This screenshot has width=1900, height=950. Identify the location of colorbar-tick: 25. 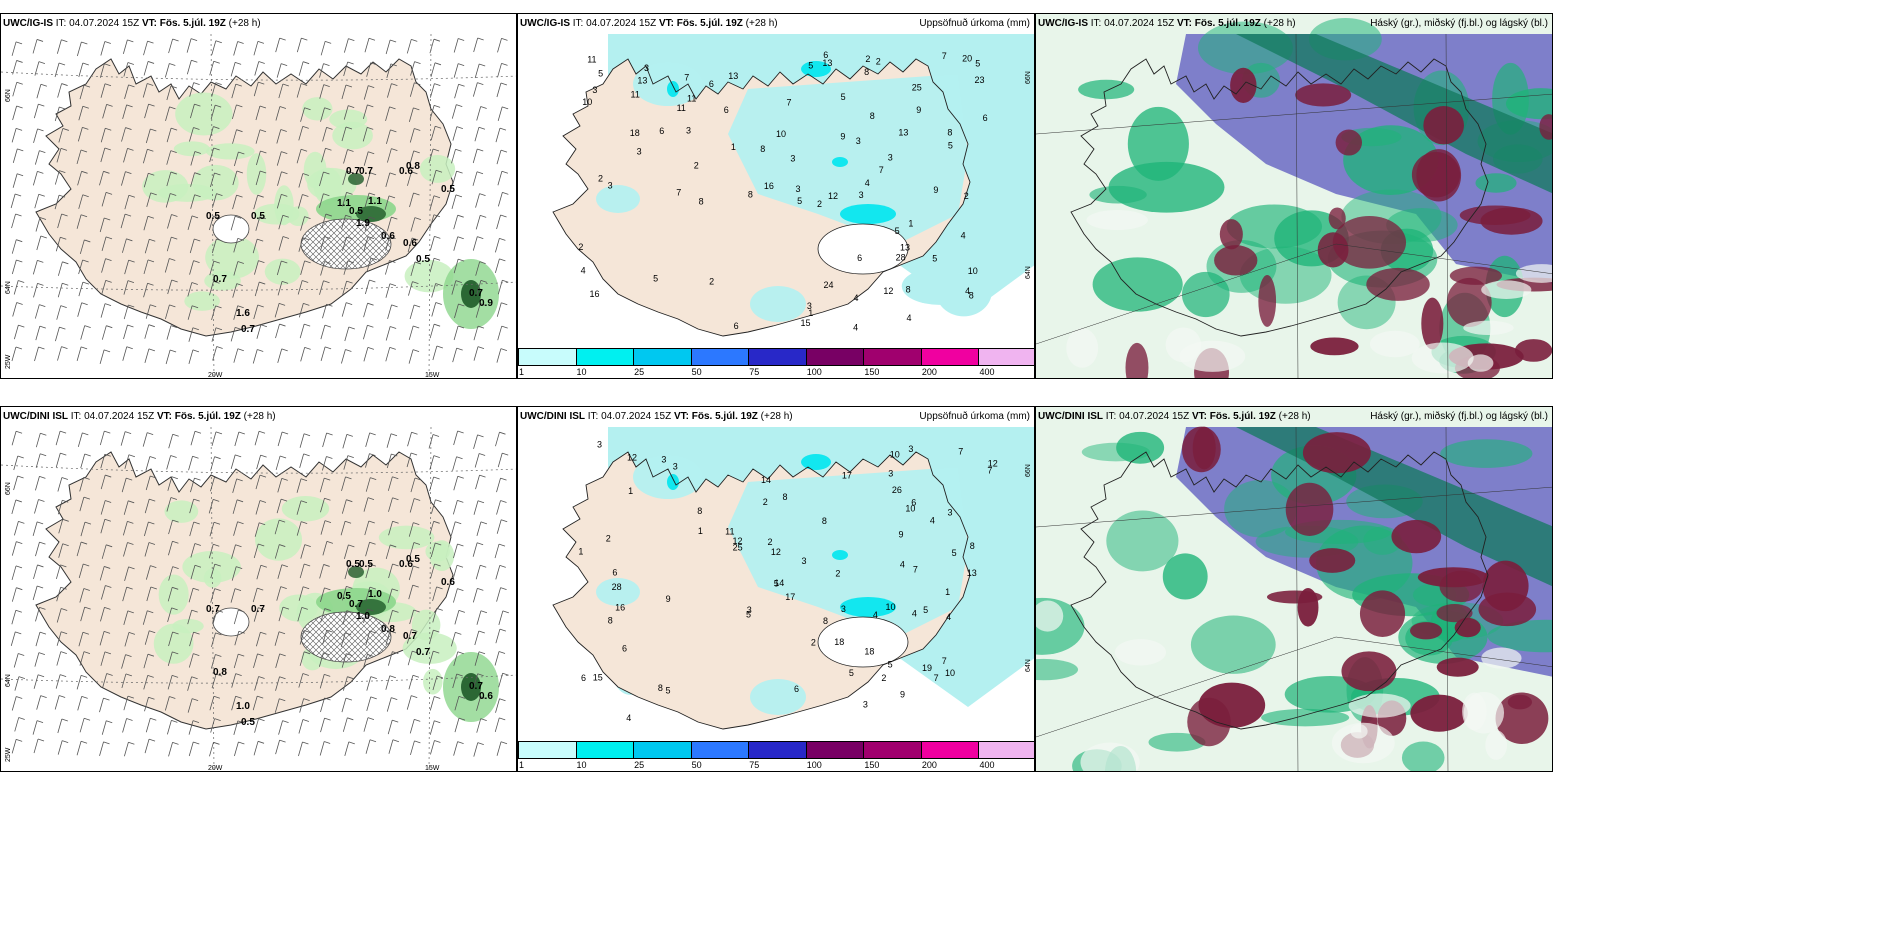
(639, 372).